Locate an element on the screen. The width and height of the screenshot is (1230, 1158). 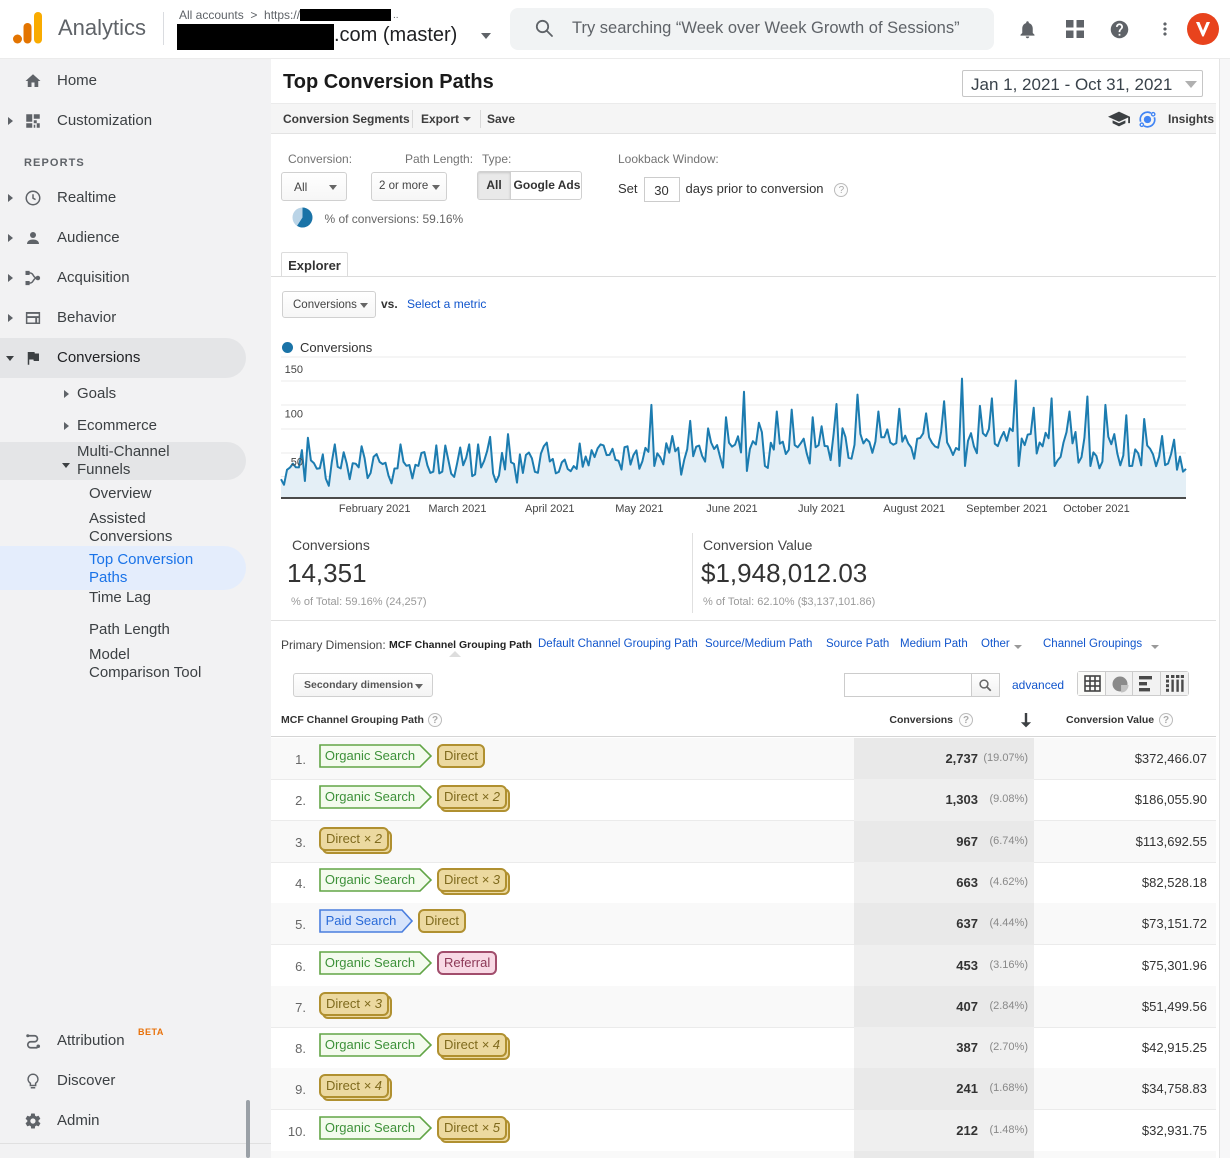
svg-text: 150 is located at coordinates (294, 370).